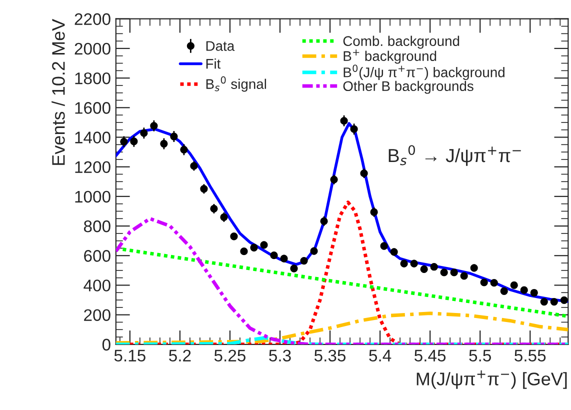 The width and height of the screenshot is (571, 410). What do you see at coordinates (213, 63) in the screenshot?
I see `legend-label: Fit` at bounding box center [213, 63].